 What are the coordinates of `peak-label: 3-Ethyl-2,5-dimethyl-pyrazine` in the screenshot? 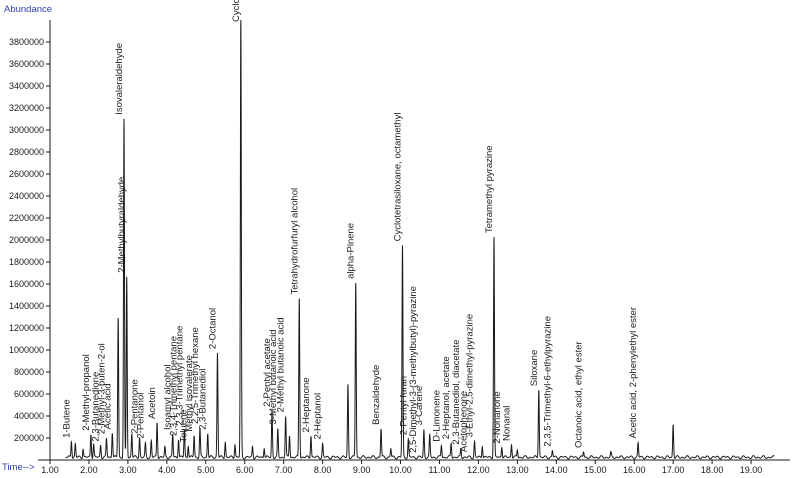 It's located at (470, 376).